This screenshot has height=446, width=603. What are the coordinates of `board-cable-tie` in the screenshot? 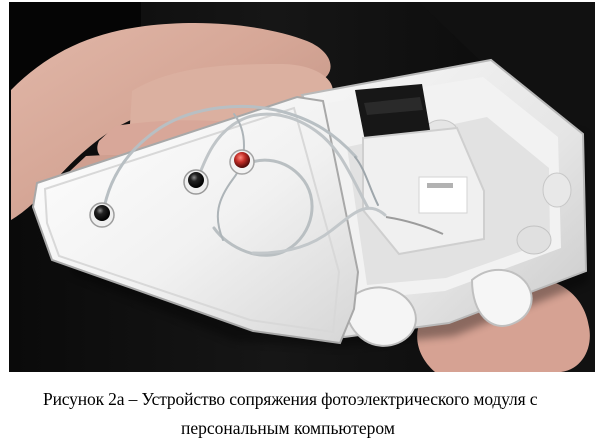 It's located at (414, 225).